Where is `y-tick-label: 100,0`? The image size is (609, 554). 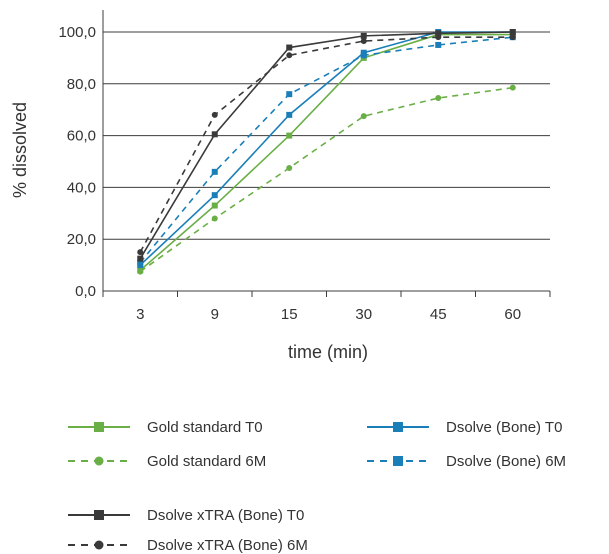
y-tick-label: 100,0 is located at coordinates (77, 32).